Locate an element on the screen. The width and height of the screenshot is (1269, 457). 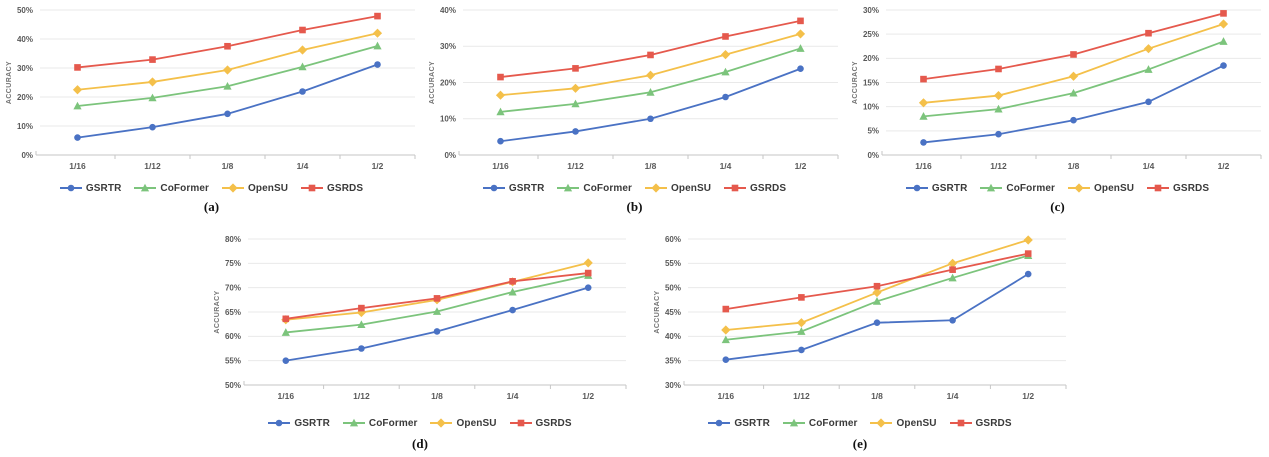
svg-text: 1/8 is located at coordinates (877, 396).